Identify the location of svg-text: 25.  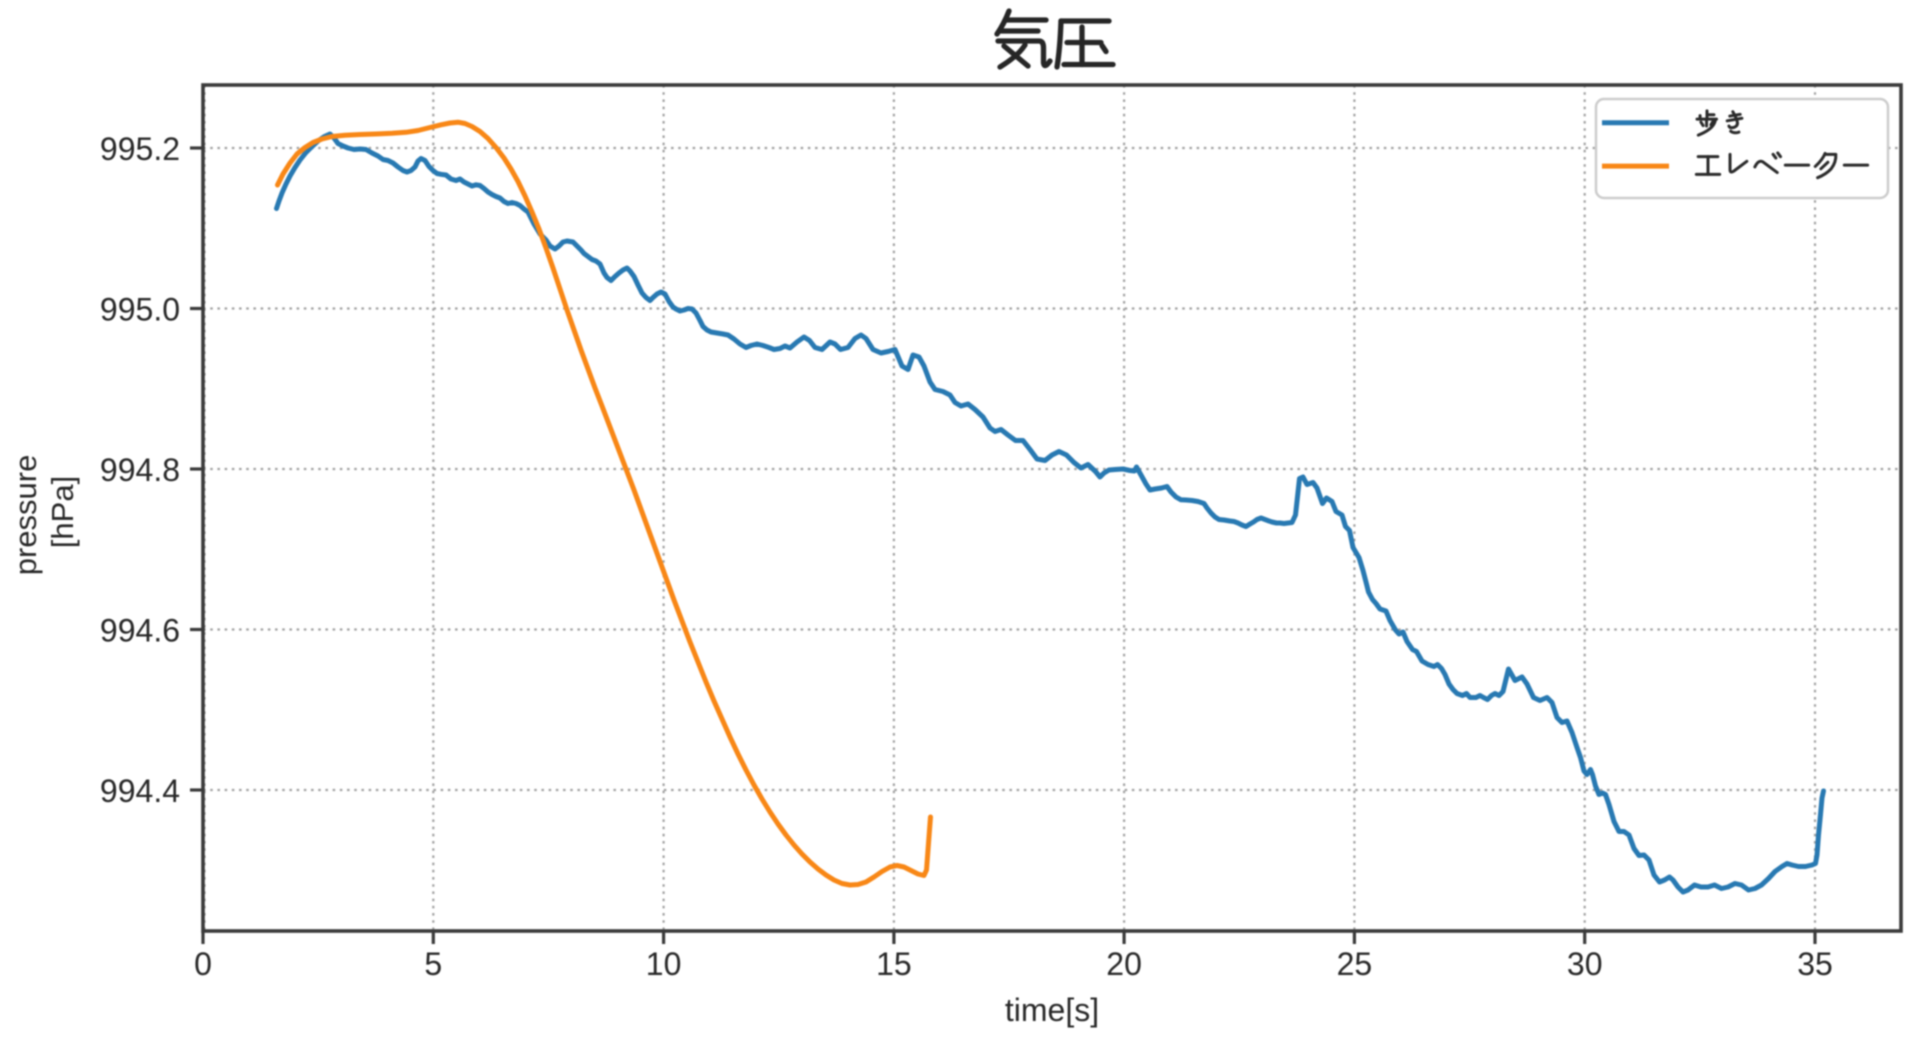
(1355, 964).